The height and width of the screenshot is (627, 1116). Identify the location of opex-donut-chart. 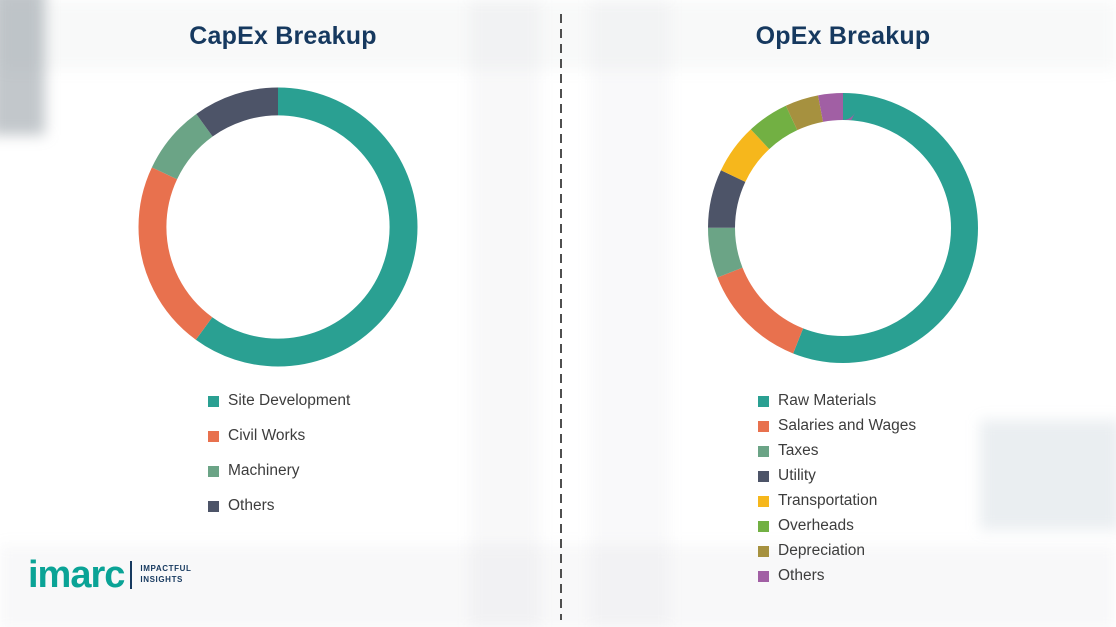
(843, 228).